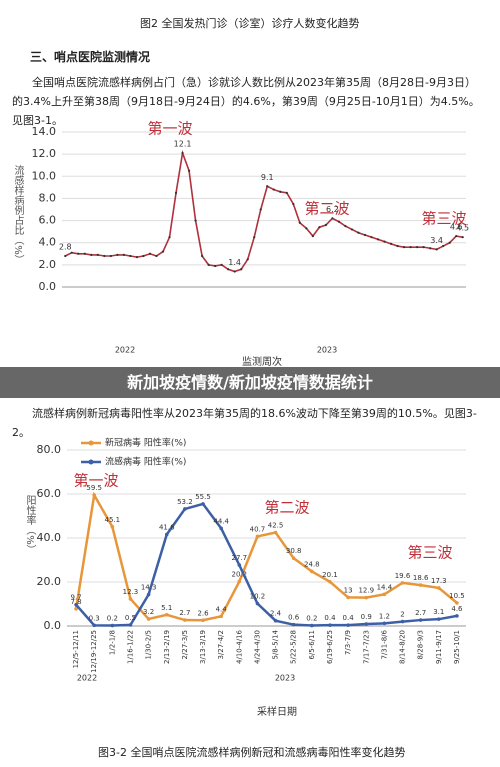 This screenshot has width=500, height=767. What do you see at coordinates (457, 647) in the screenshot?
I see `x-tick-label: 9/25-10/1` at bounding box center [457, 647].